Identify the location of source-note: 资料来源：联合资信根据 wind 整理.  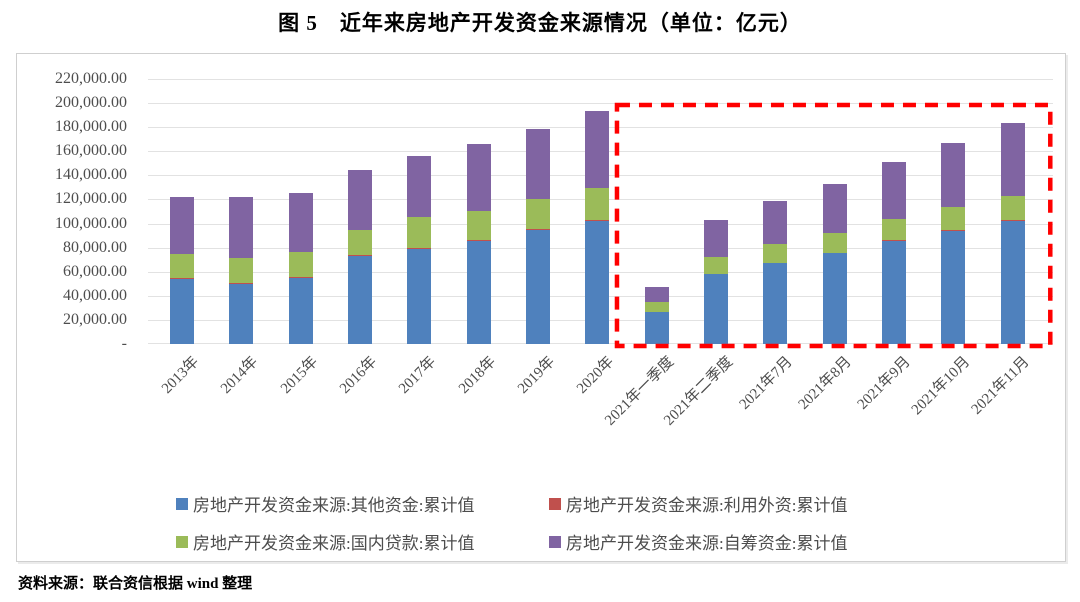
(135, 584).